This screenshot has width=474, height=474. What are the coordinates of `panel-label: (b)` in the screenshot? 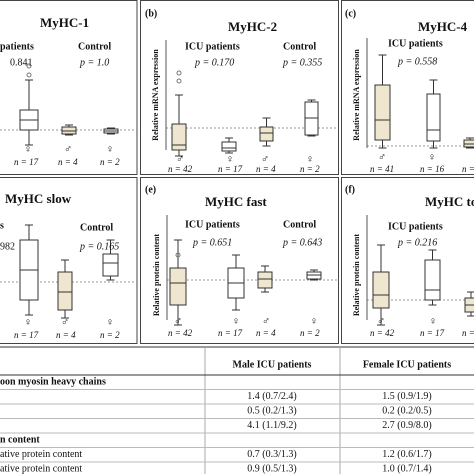 It's located at (151, 13).